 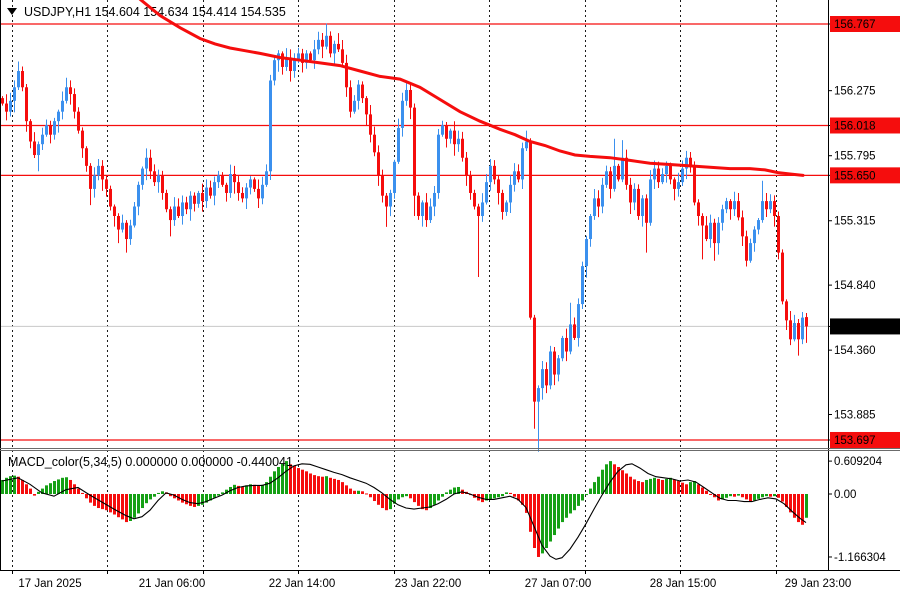 What do you see at coordinates (865, 125) in the screenshot?
I see `level-price-badge` at bounding box center [865, 125].